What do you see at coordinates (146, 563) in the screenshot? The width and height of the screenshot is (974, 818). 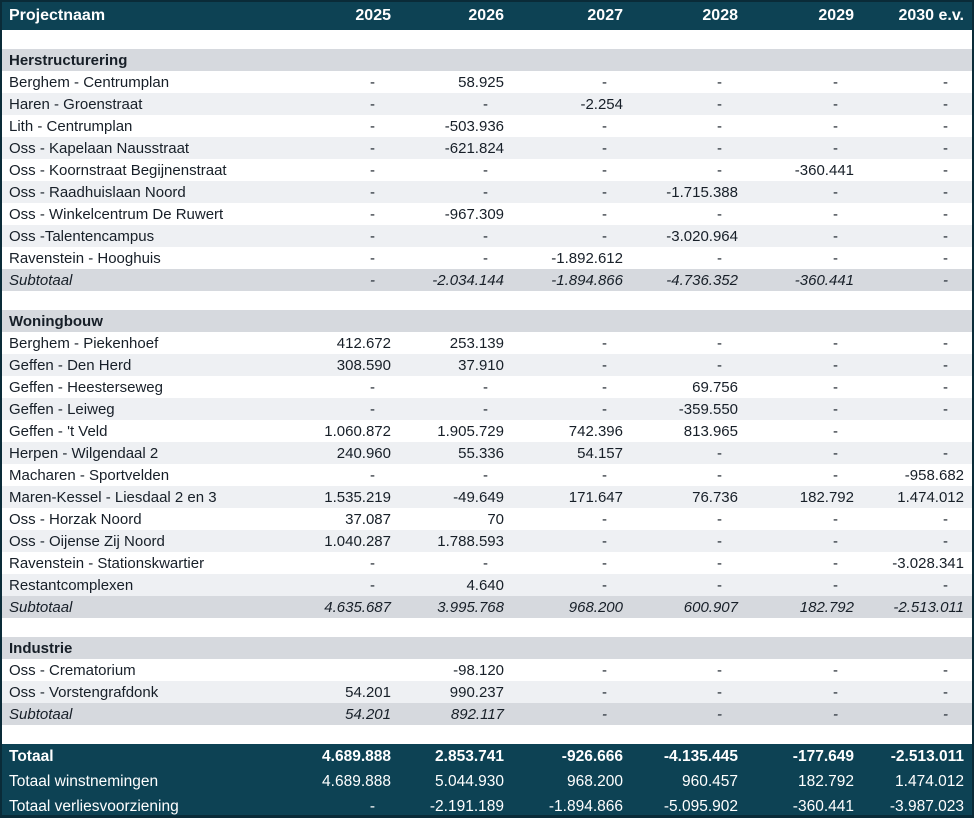 I see `project-row-label: Ravenstein - Stationskwartier` at bounding box center [146, 563].